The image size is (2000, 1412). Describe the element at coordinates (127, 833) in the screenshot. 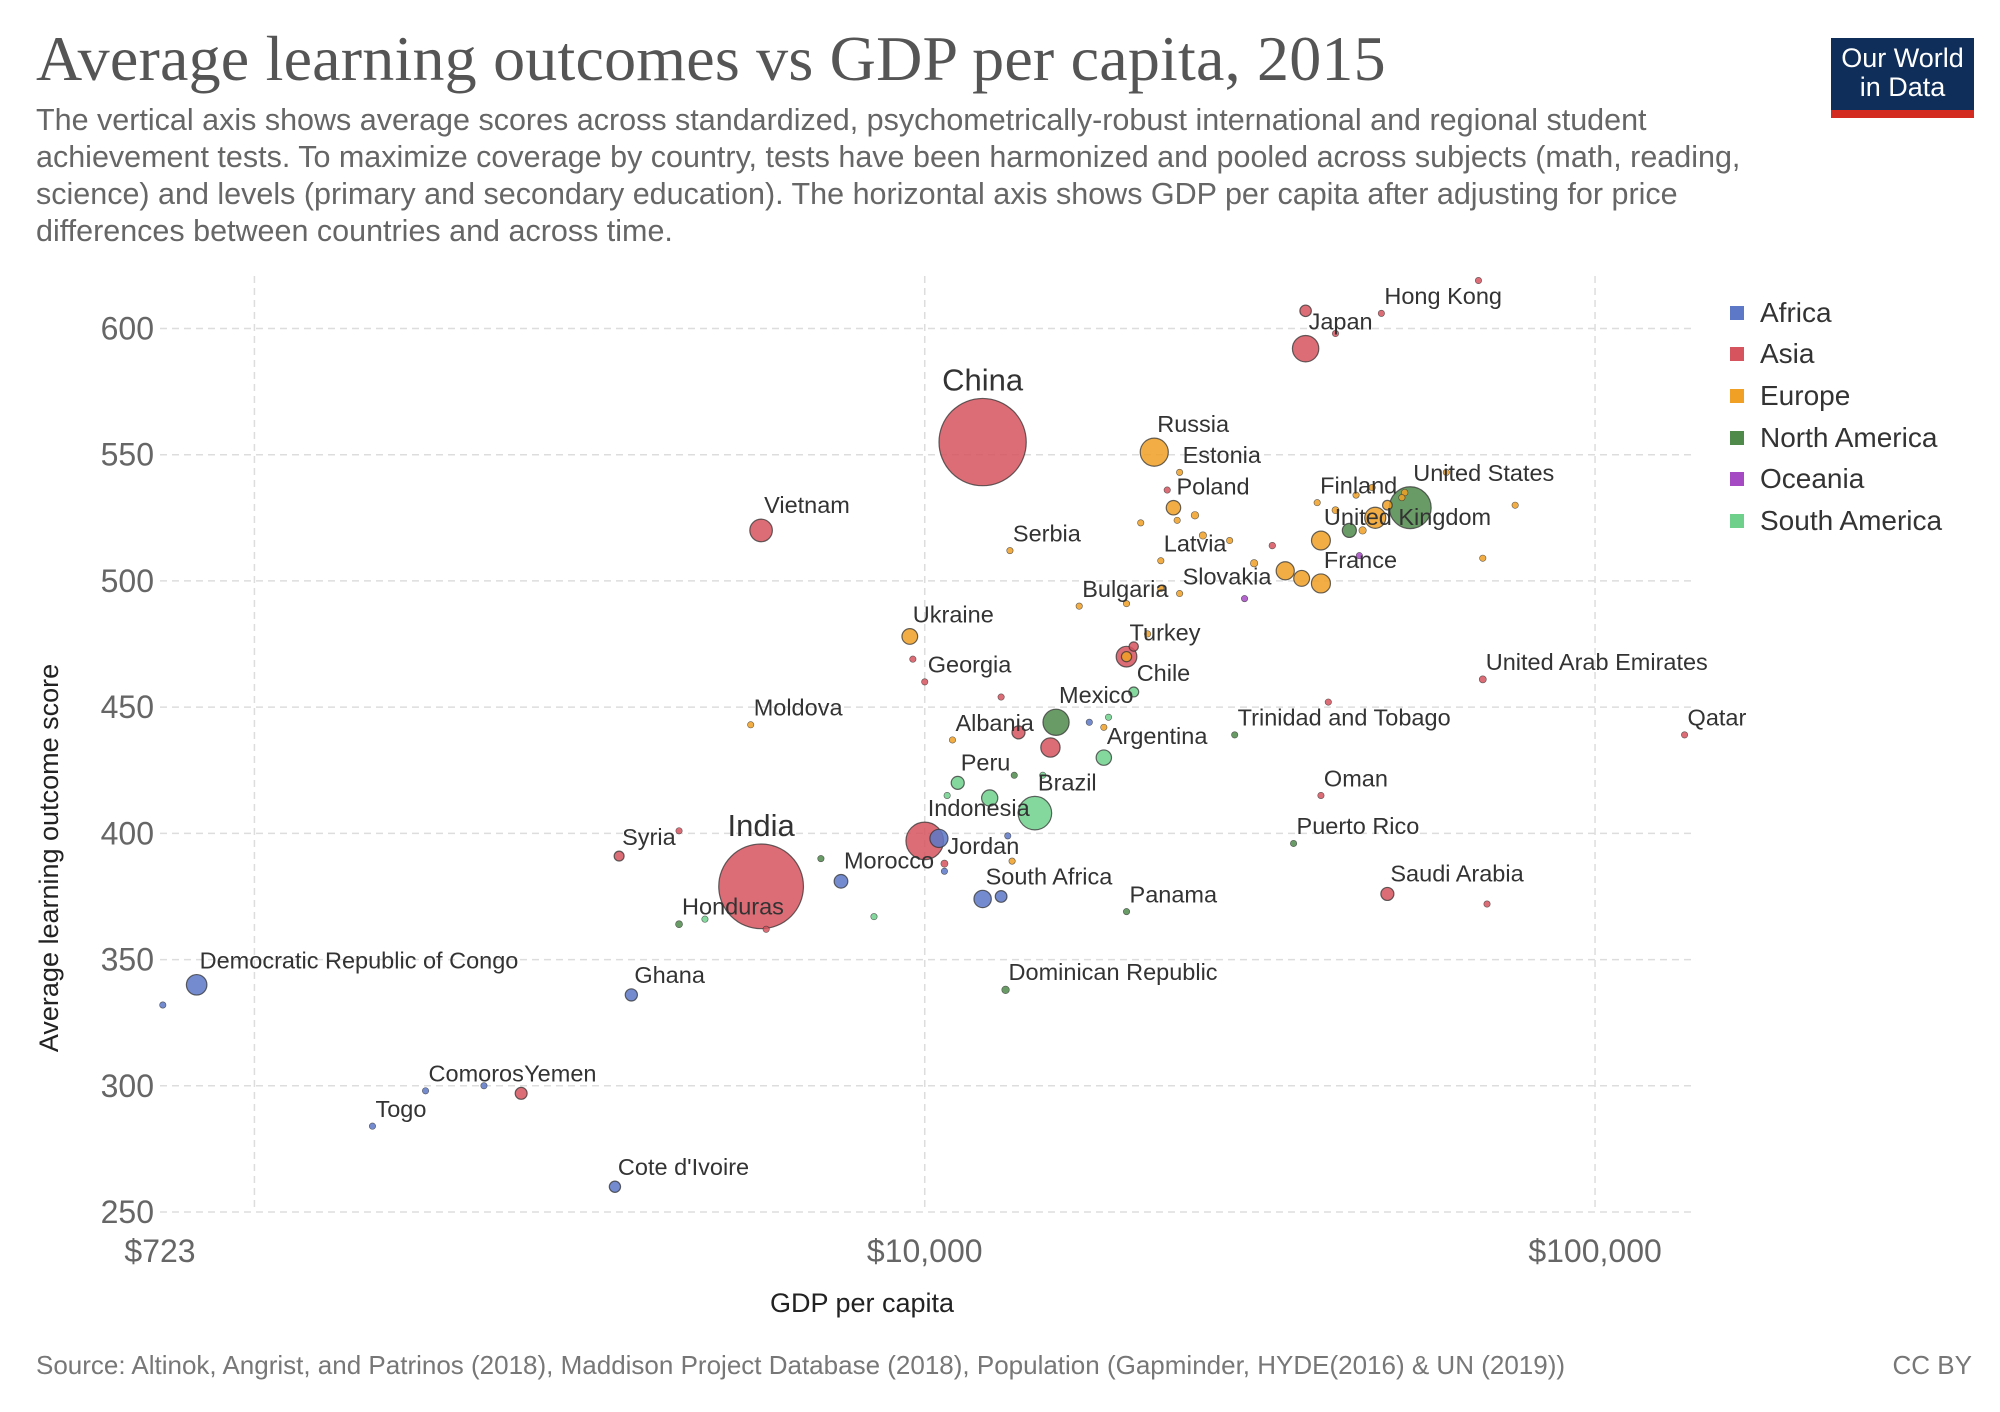

I see `y-tick-label: 400` at that location.